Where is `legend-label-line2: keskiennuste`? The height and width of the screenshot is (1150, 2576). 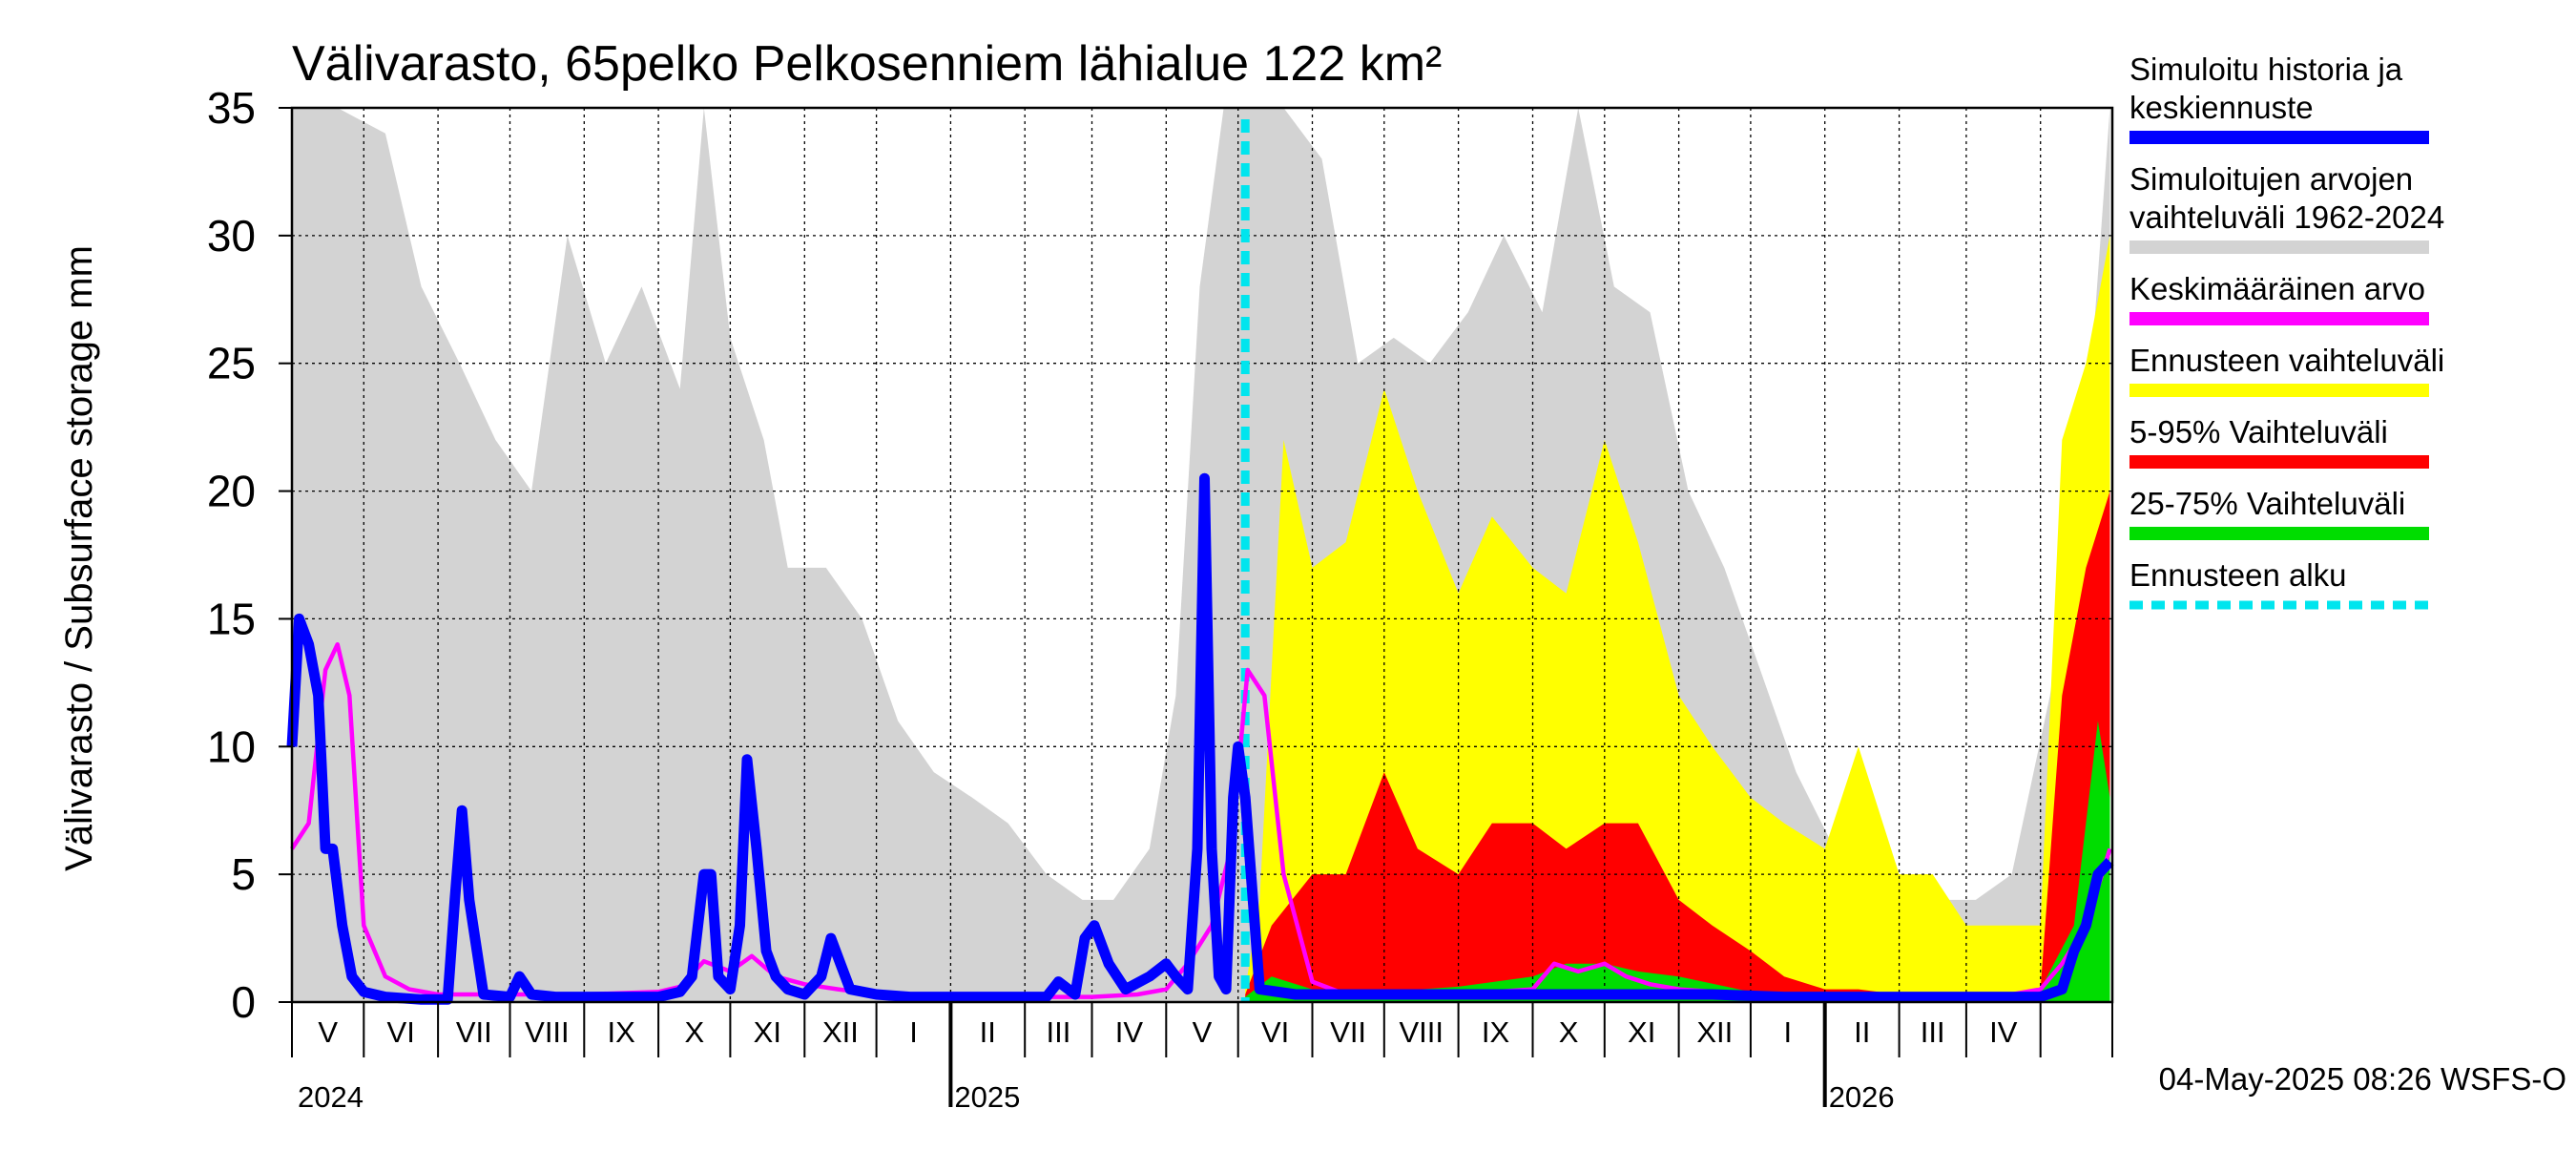 legend-label-line2: keskiennuste is located at coordinates (2221, 107).